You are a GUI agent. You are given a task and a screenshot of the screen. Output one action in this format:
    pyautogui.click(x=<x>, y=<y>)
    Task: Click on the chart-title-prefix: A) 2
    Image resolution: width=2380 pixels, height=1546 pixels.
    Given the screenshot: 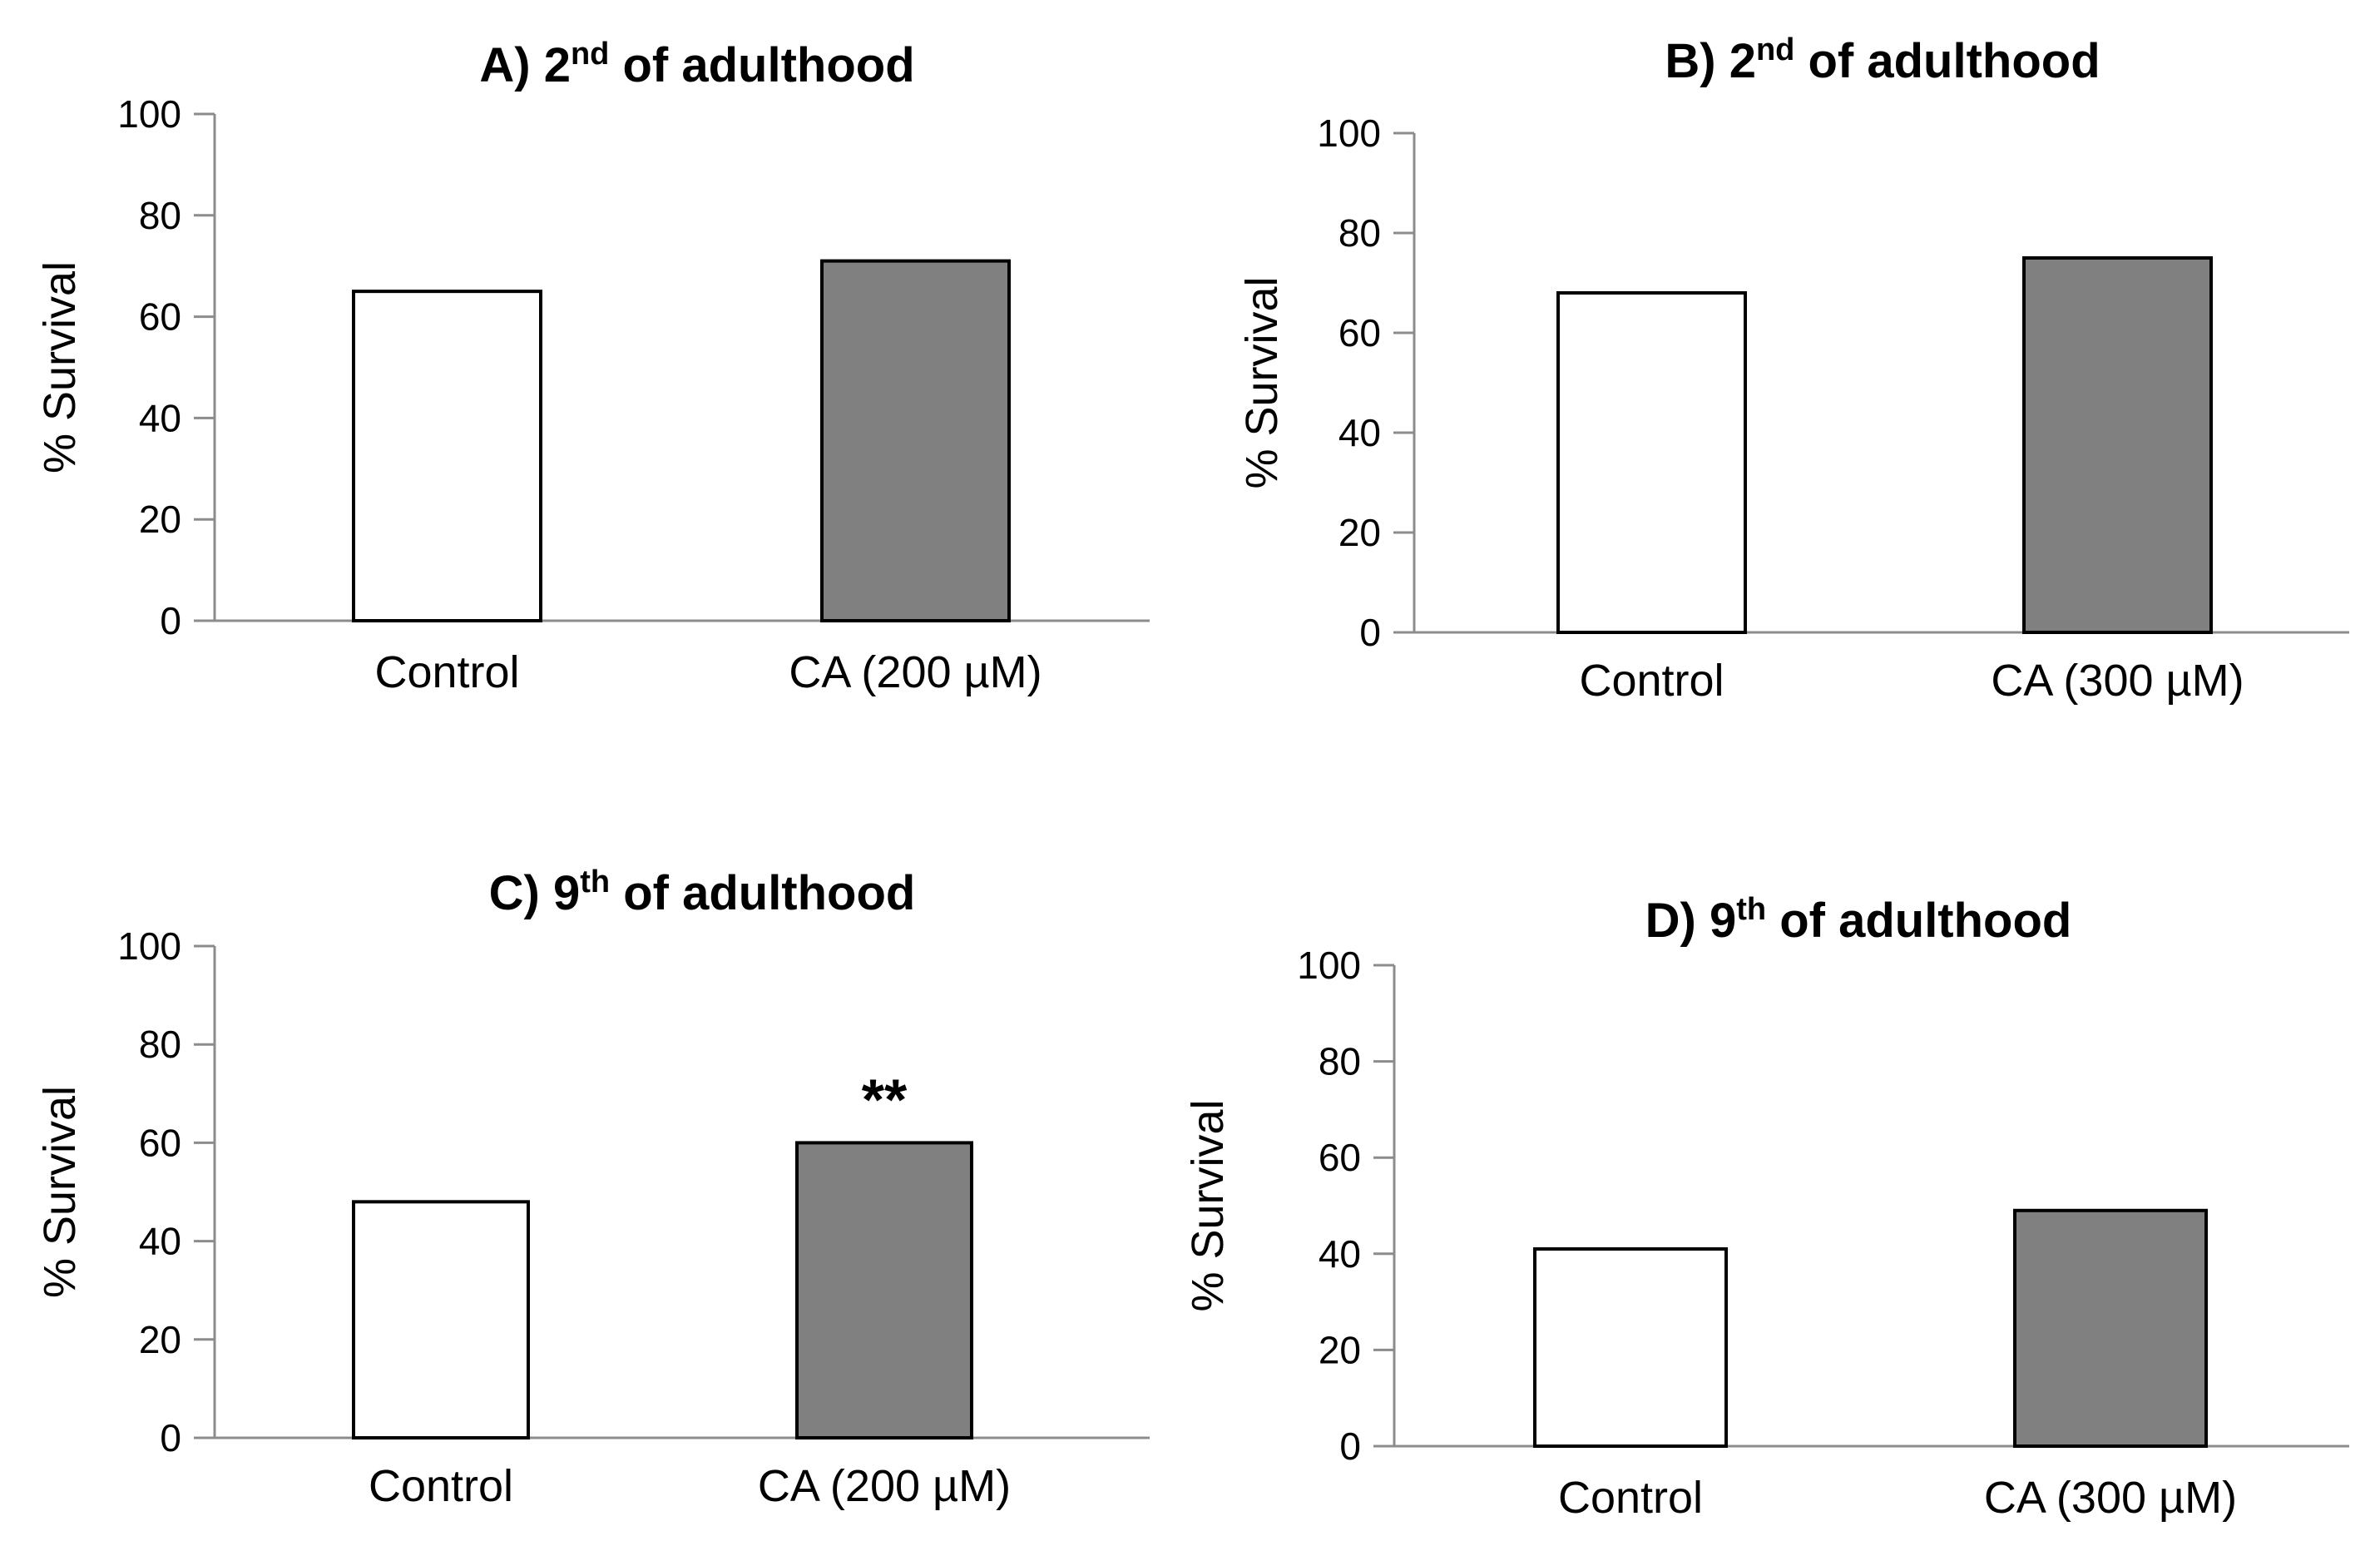 What is the action you would take?
    pyautogui.click(x=525, y=65)
    